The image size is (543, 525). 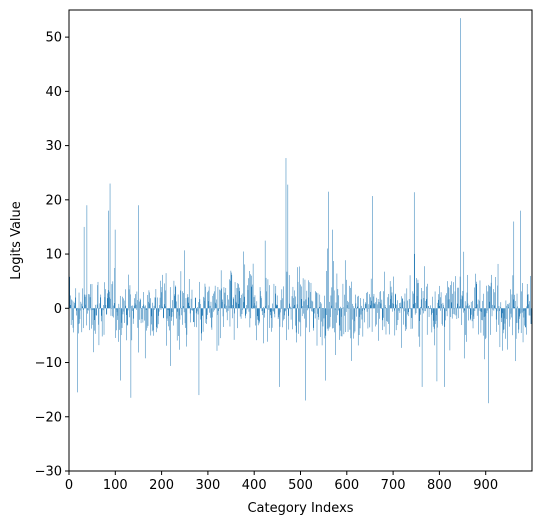 What do you see at coordinates (52, 255) in the screenshot?
I see `y-axis-ticks: −30 −20 −10 0 10 20 30 40 50` at bounding box center [52, 255].